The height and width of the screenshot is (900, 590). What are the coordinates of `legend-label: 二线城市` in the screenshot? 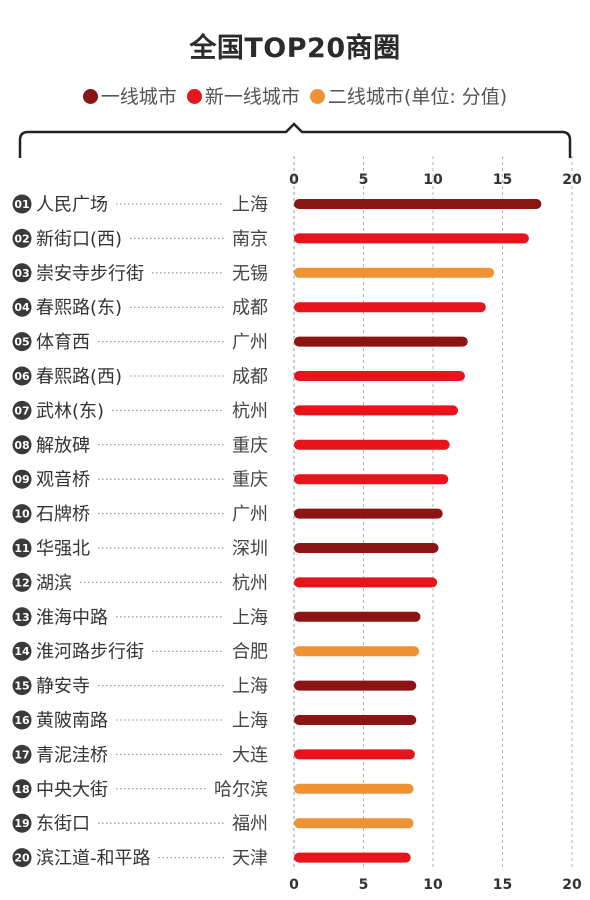 It's located at (365, 97).